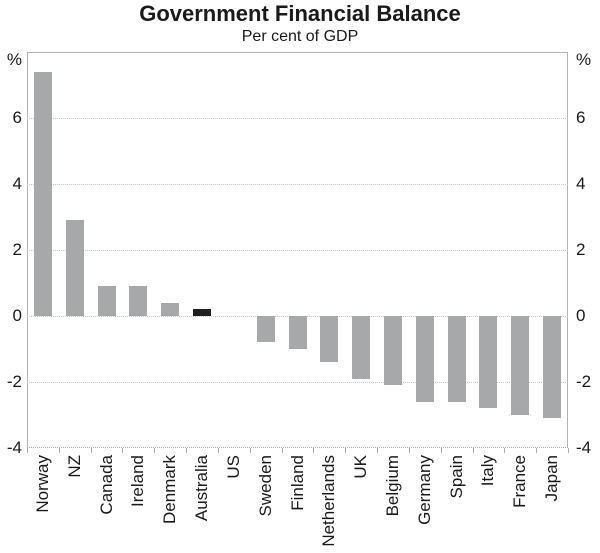 Image resolution: width=600 pixels, height=553 pixels. I want to click on x-axis-label-spain: Spain, so click(456, 477).